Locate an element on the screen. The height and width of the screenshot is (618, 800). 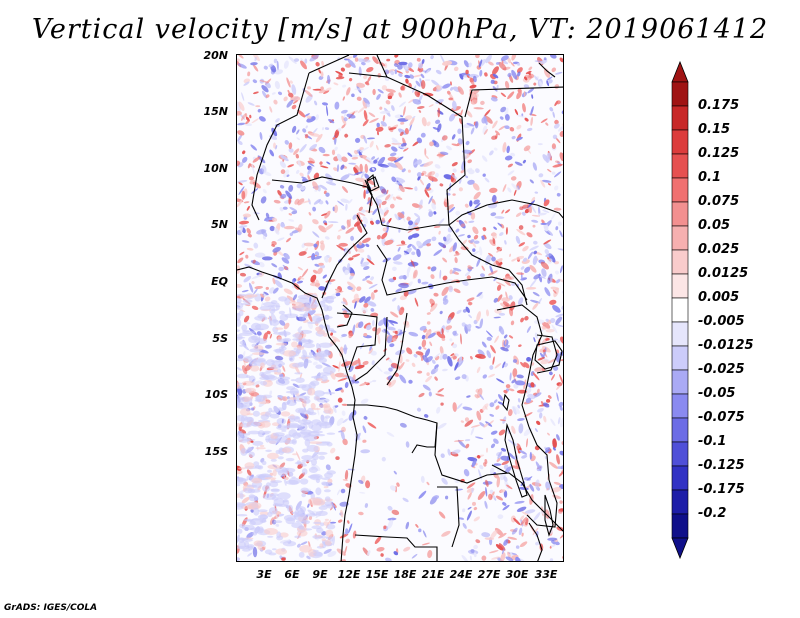
lon-tick-12e: 12E is located at coordinates (349, 574).